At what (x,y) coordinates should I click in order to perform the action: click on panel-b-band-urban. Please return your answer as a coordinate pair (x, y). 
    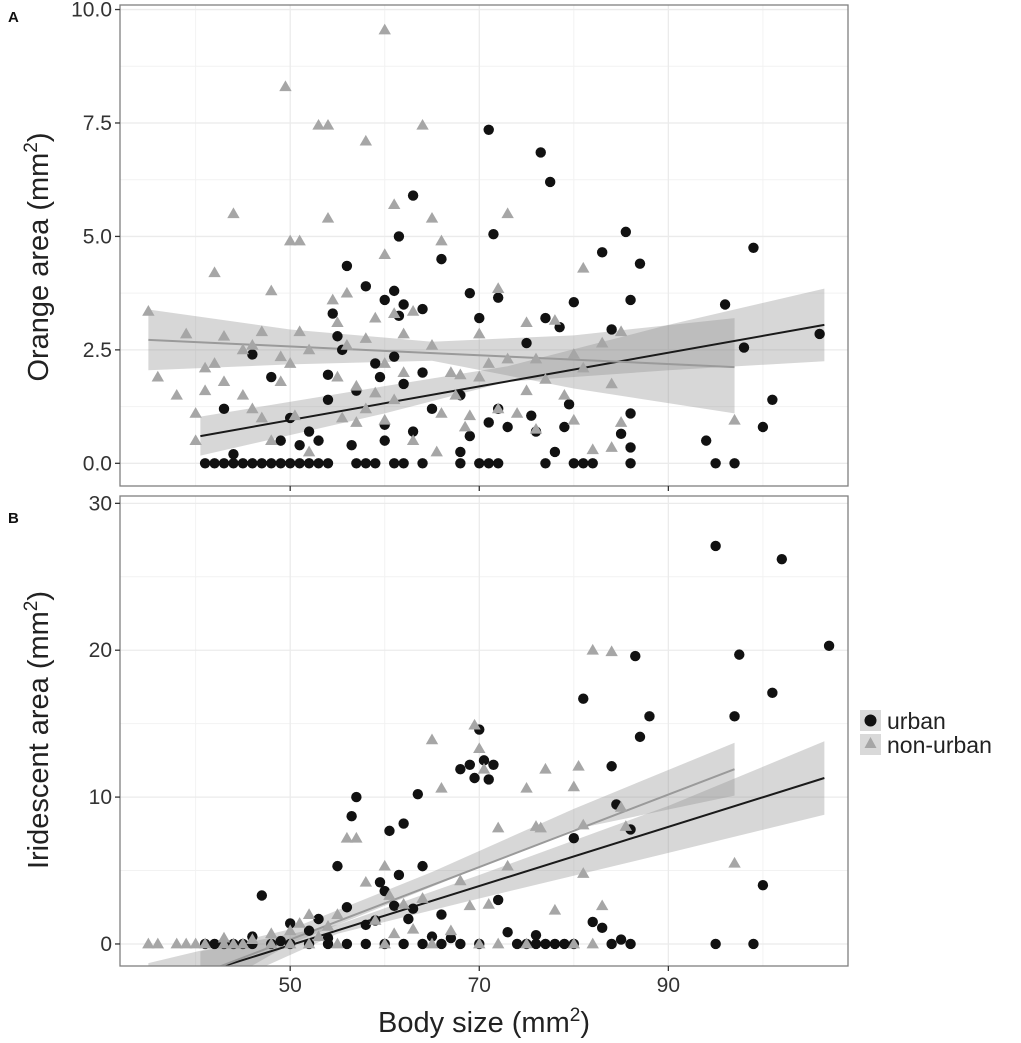
    Looking at the image, I should click on (512, 853).